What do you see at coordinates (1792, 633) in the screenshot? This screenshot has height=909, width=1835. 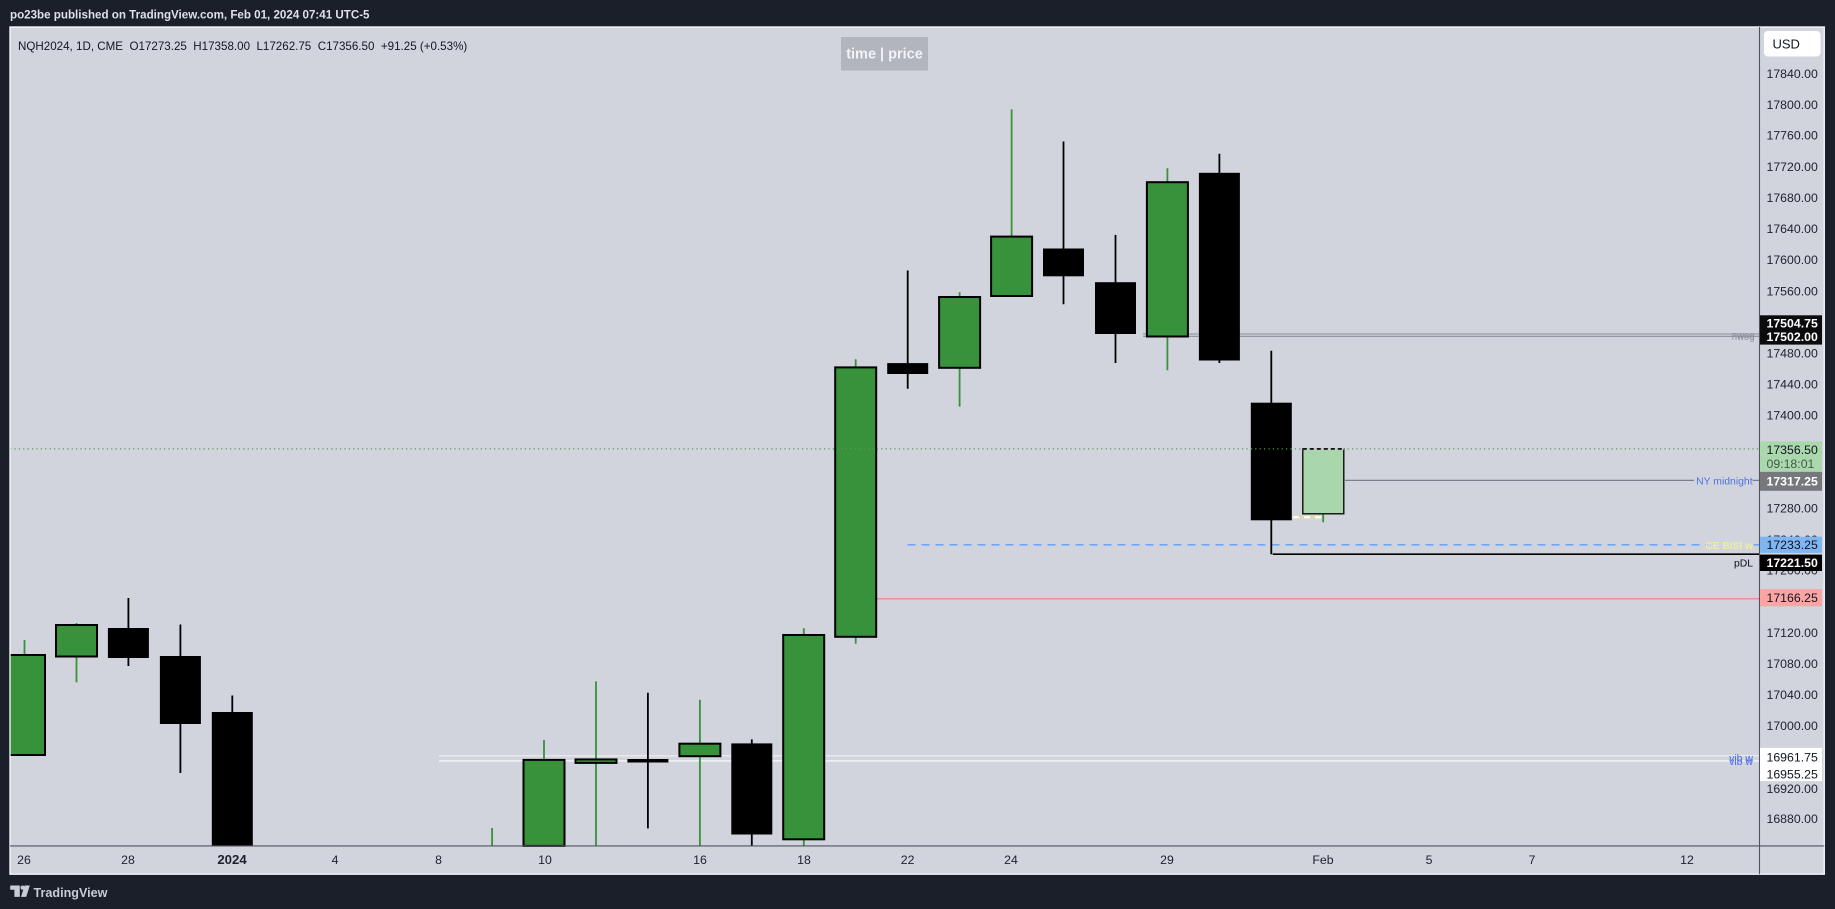 I see `svg-text: 17120.00` at bounding box center [1792, 633].